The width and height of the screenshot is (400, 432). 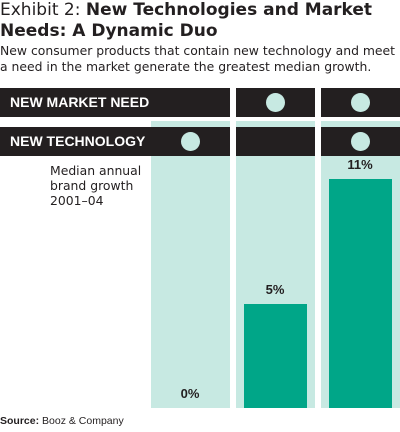 What do you see at coordinates (83, 421) in the screenshot?
I see `source-text: Booz & Company` at bounding box center [83, 421].